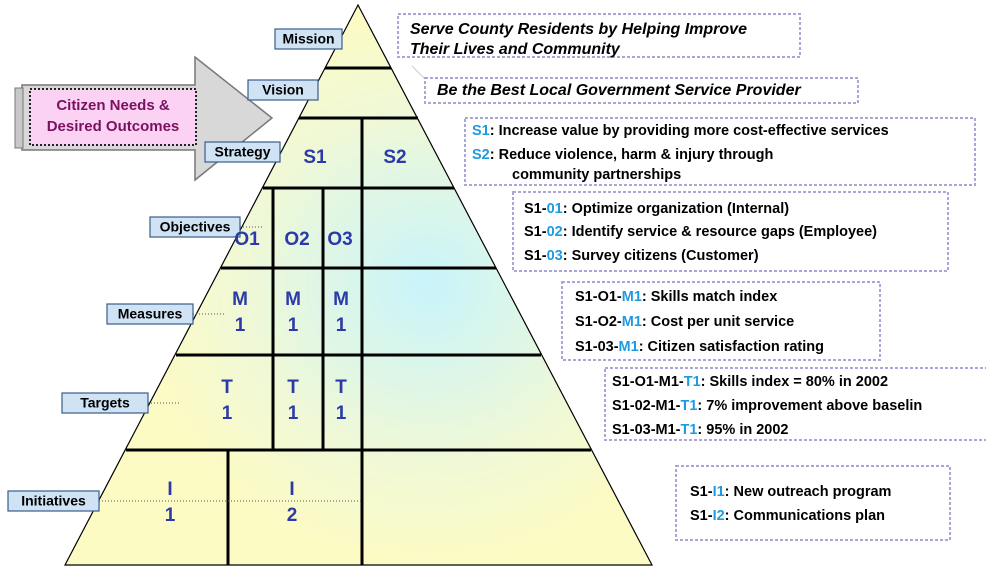  I want to click on description-line: S1-O1-M1: Skills match index, so click(676, 297).